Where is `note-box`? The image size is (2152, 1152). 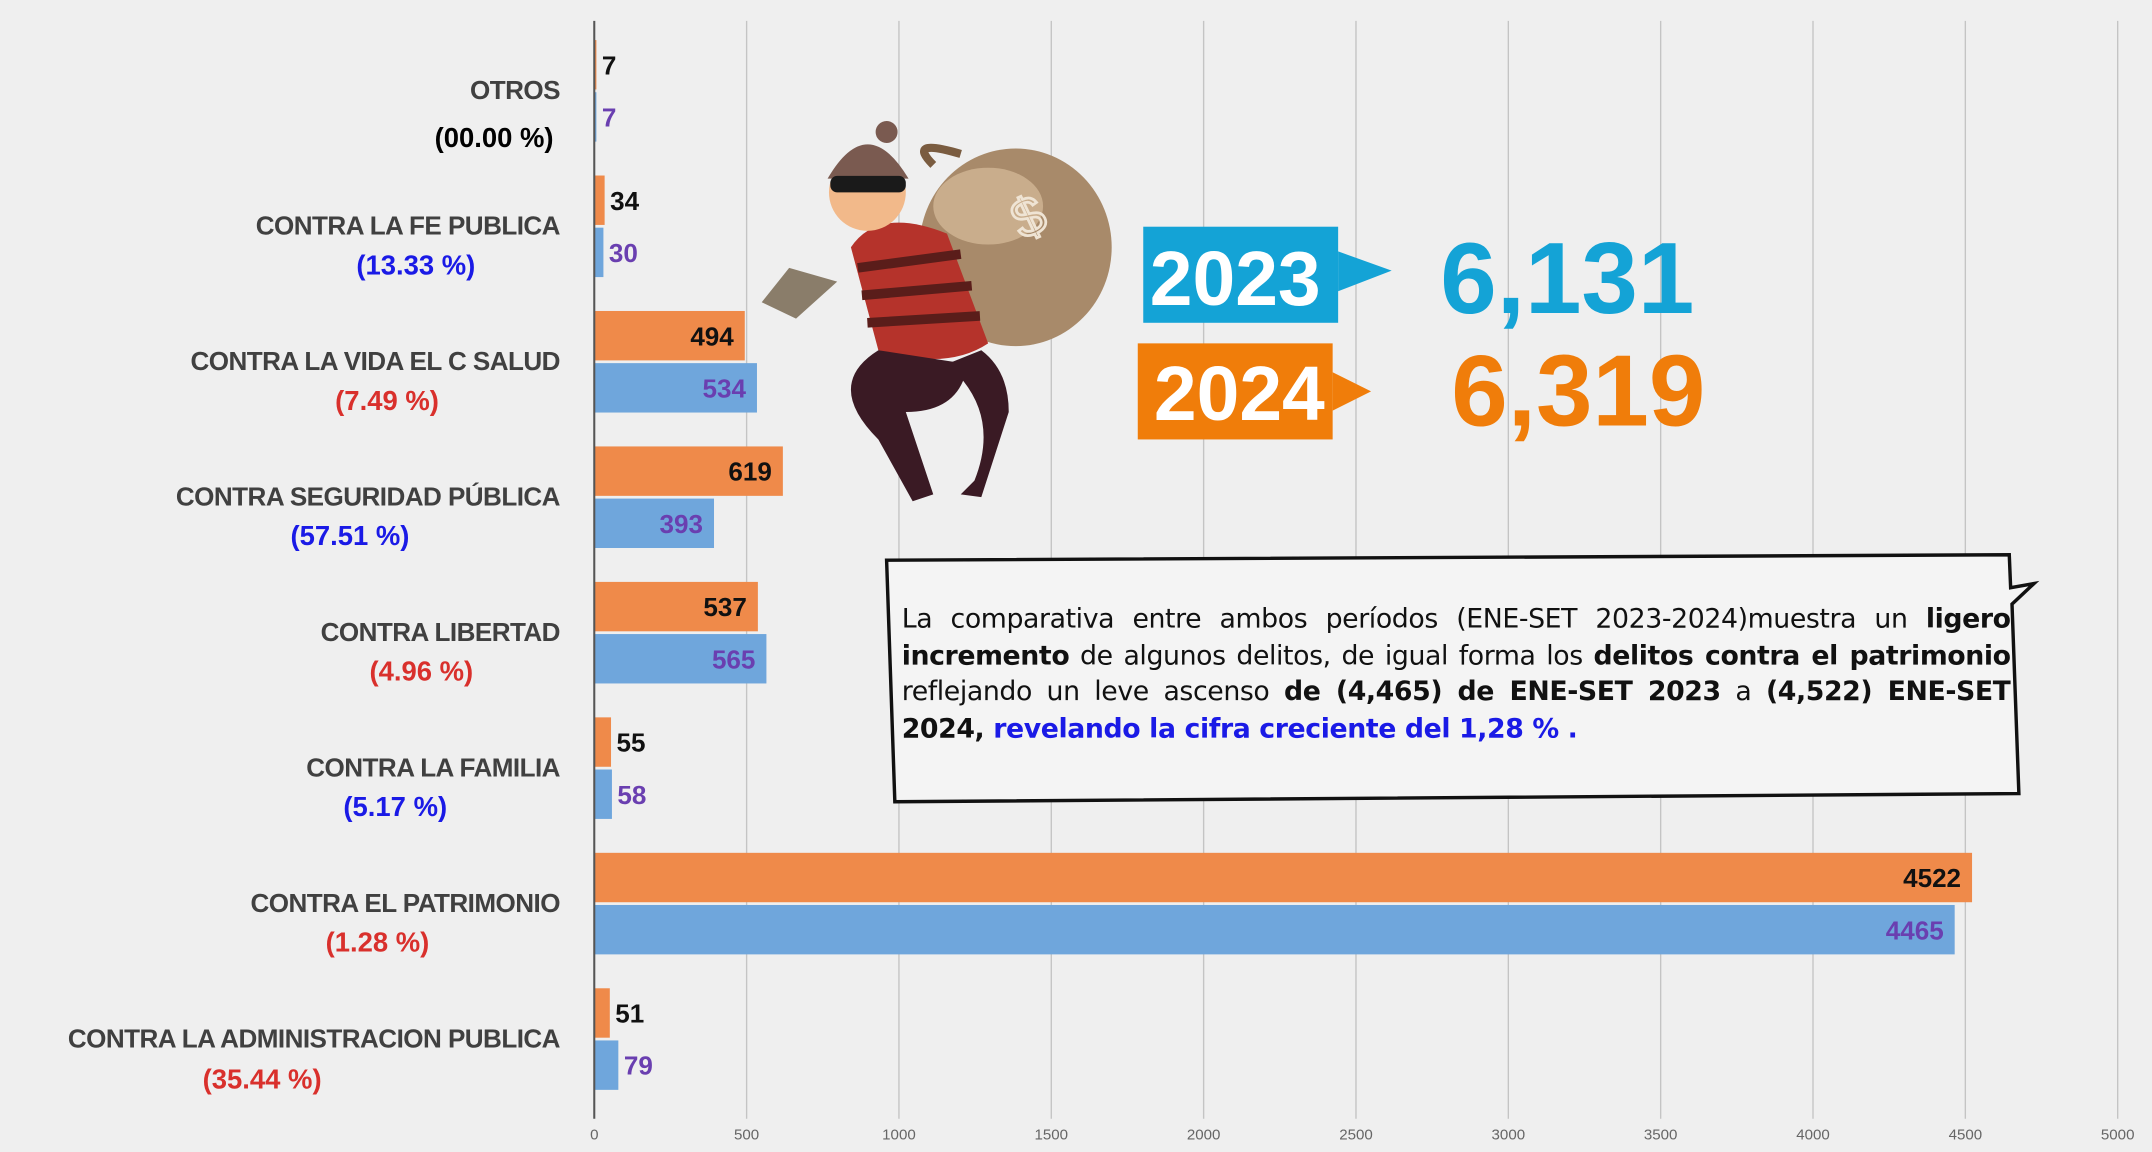
note-box is located at coordinates (1462, 678).